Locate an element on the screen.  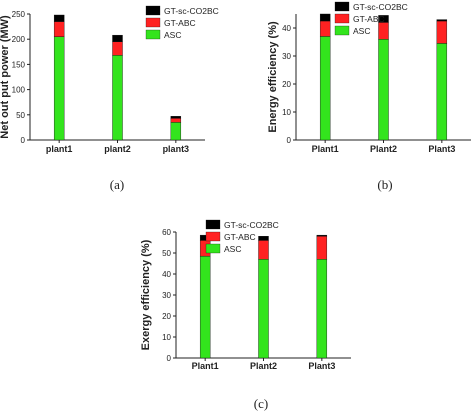
y-tick-label: 60 is located at coordinates (166, 232).